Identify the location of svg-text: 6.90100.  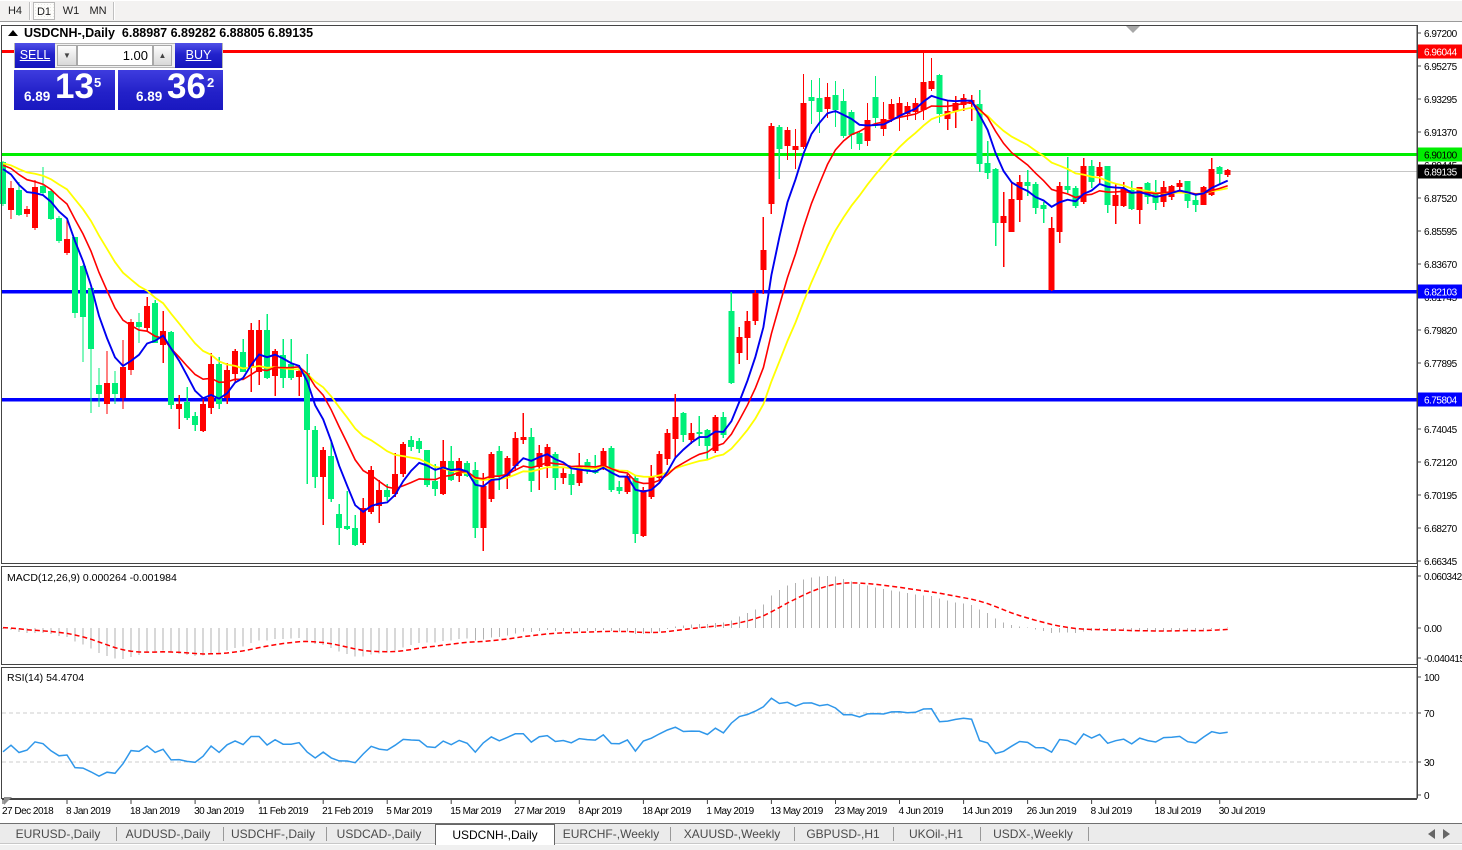
(1441, 156).